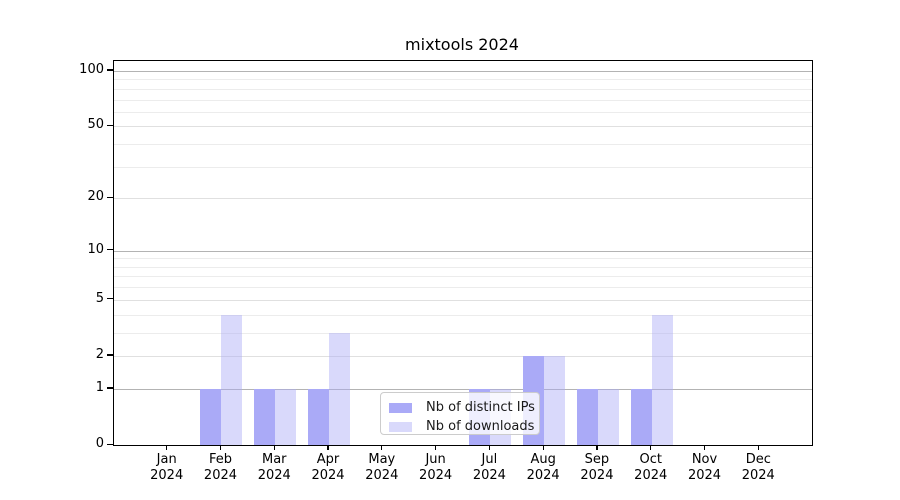 This screenshot has width=900, height=500. What do you see at coordinates (91, 69) in the screenshot?
I see `y-tick-label-100: 100` at bounding box center [91, 69].